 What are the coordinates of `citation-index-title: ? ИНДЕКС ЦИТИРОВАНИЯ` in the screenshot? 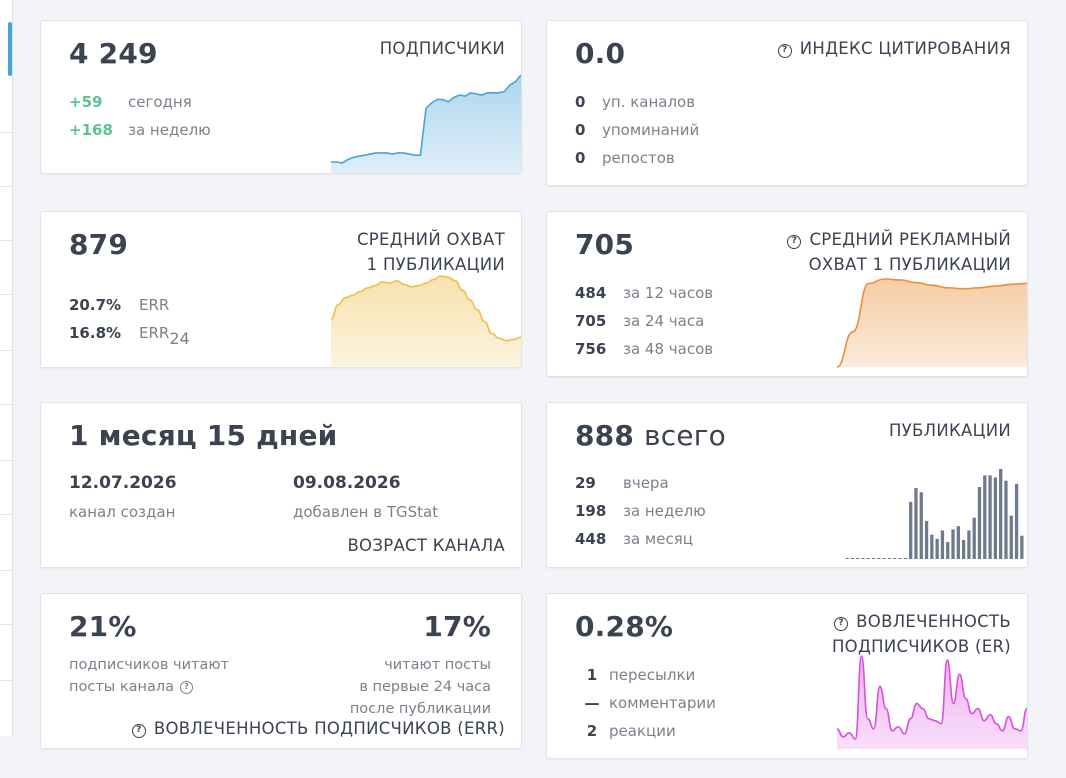 It's located at (894, 48).